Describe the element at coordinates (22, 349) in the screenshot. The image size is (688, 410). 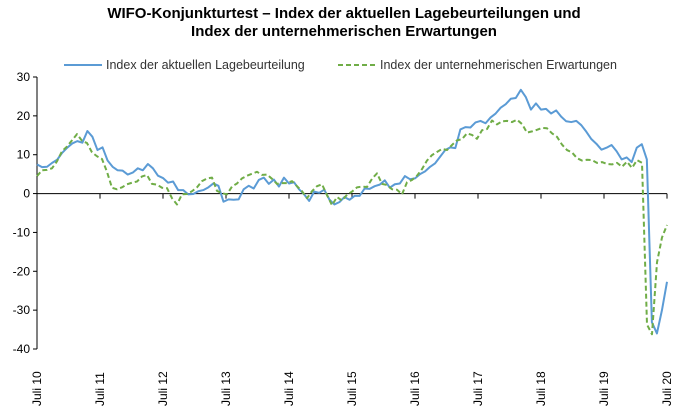
I see `y-tick-label: -40` at that location.